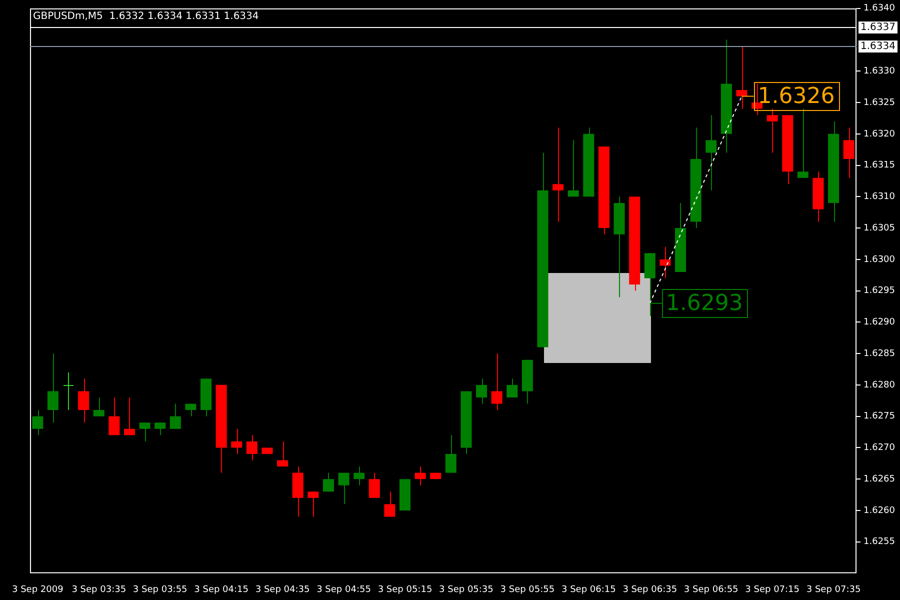  What do you see at coordinates (880, 228) in the screenshot?
I see `y-tick-label: 1.6305` at bounding box center [880, 228].